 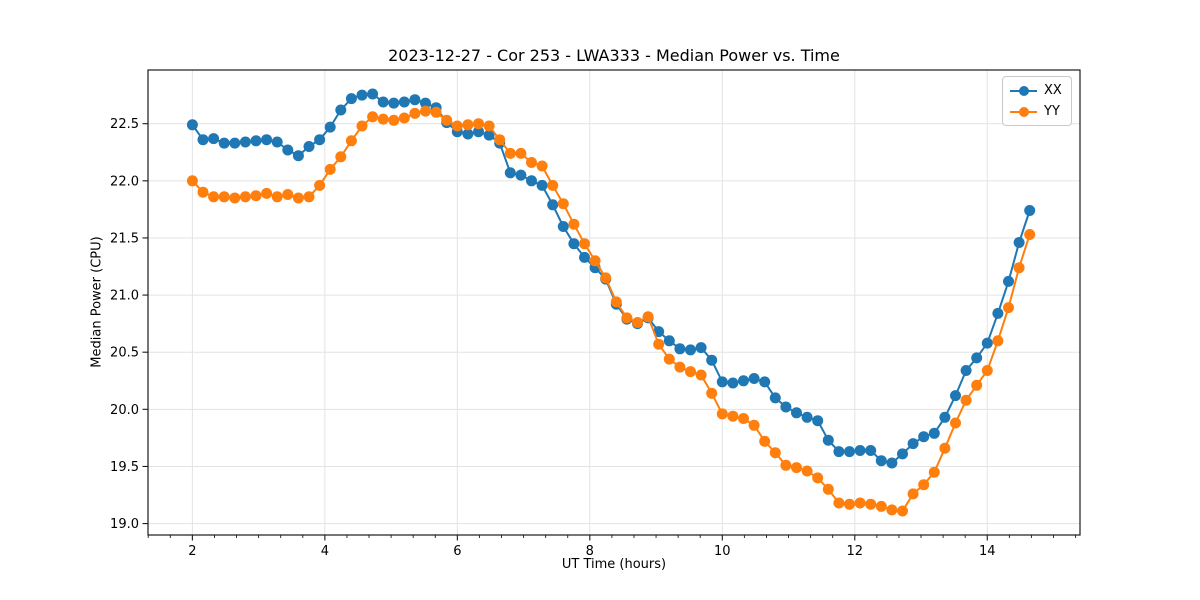 What do you see at coordinates (124, 467) in the screenshot?
I see `y-tick-label: 19.5` at bounding box center [124, 467].